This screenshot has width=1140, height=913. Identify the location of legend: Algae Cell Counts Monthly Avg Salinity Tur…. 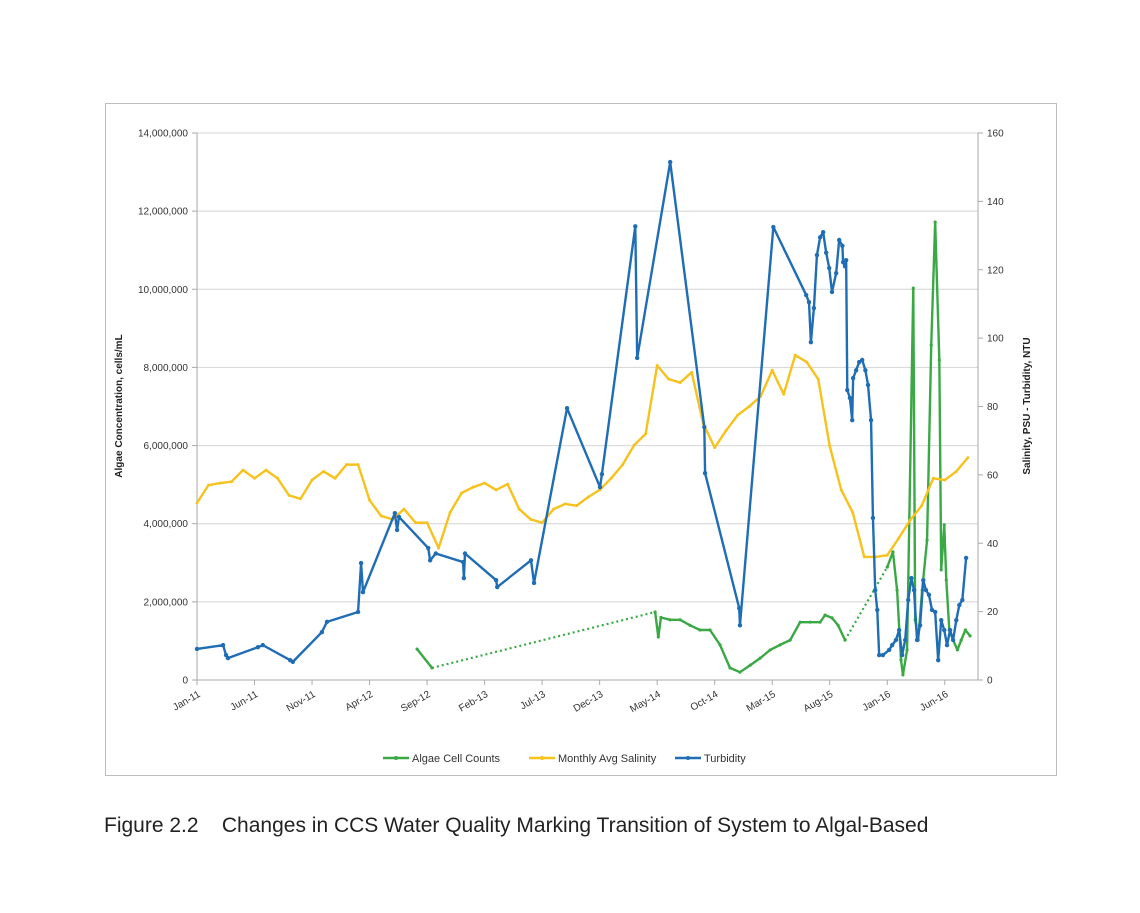
(564, 759).